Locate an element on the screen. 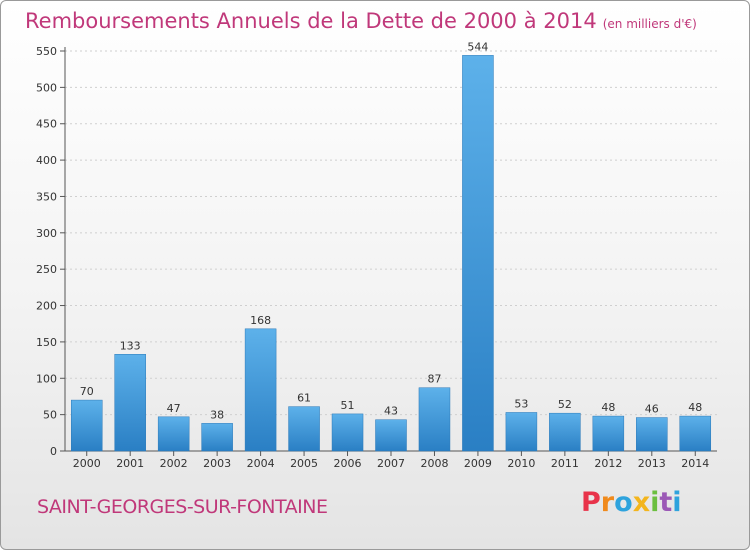 This screenshot has width=750, height=550. y-tick-label: 100 is located at coordinates (46, 378).